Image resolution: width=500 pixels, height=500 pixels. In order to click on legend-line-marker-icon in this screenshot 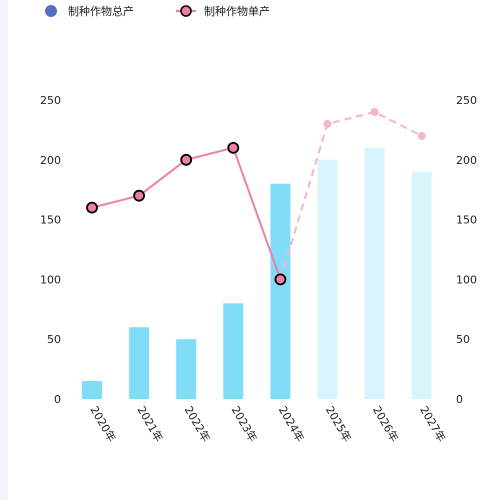, I will do `click(186, 11)`.